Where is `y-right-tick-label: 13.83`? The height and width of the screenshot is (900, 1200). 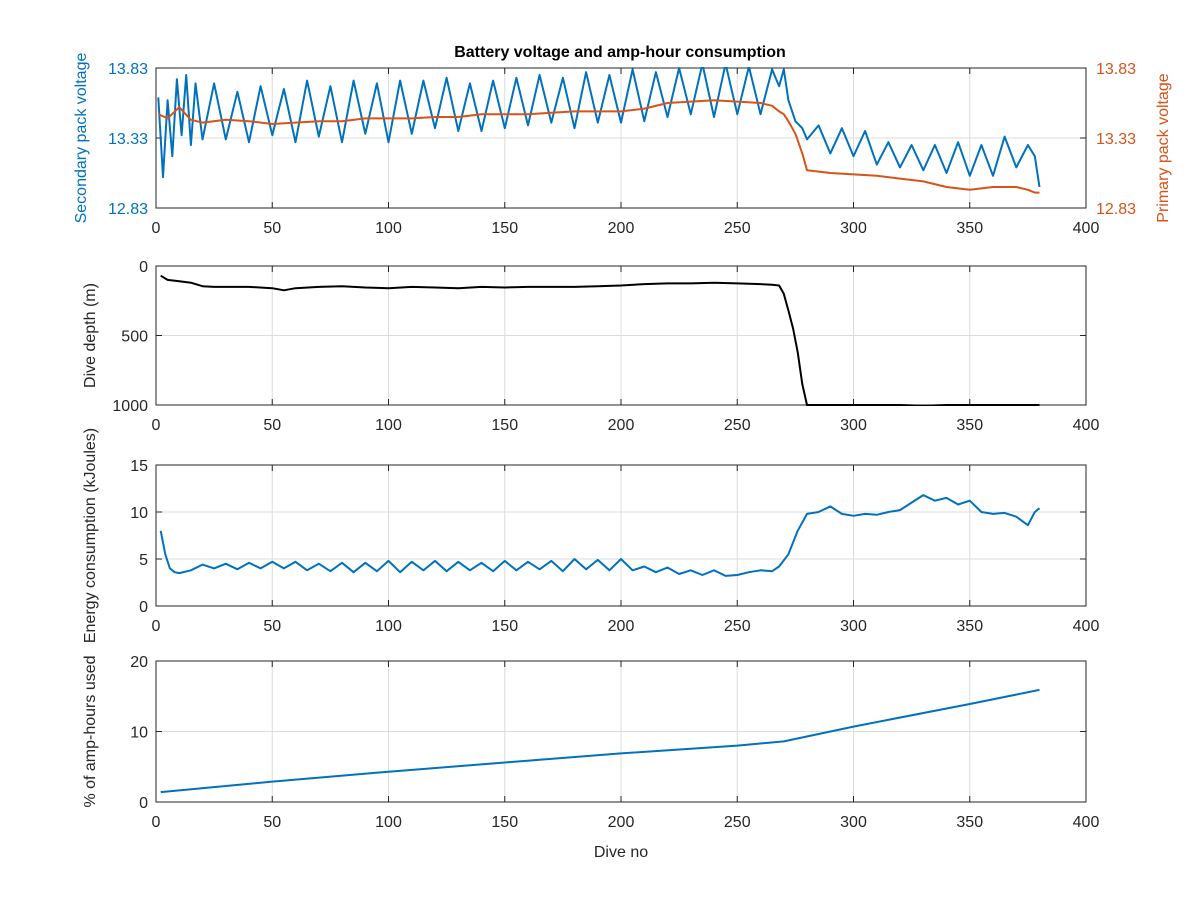
y-right-tick-label: 13.83 is located at coordinates (1116, 69).